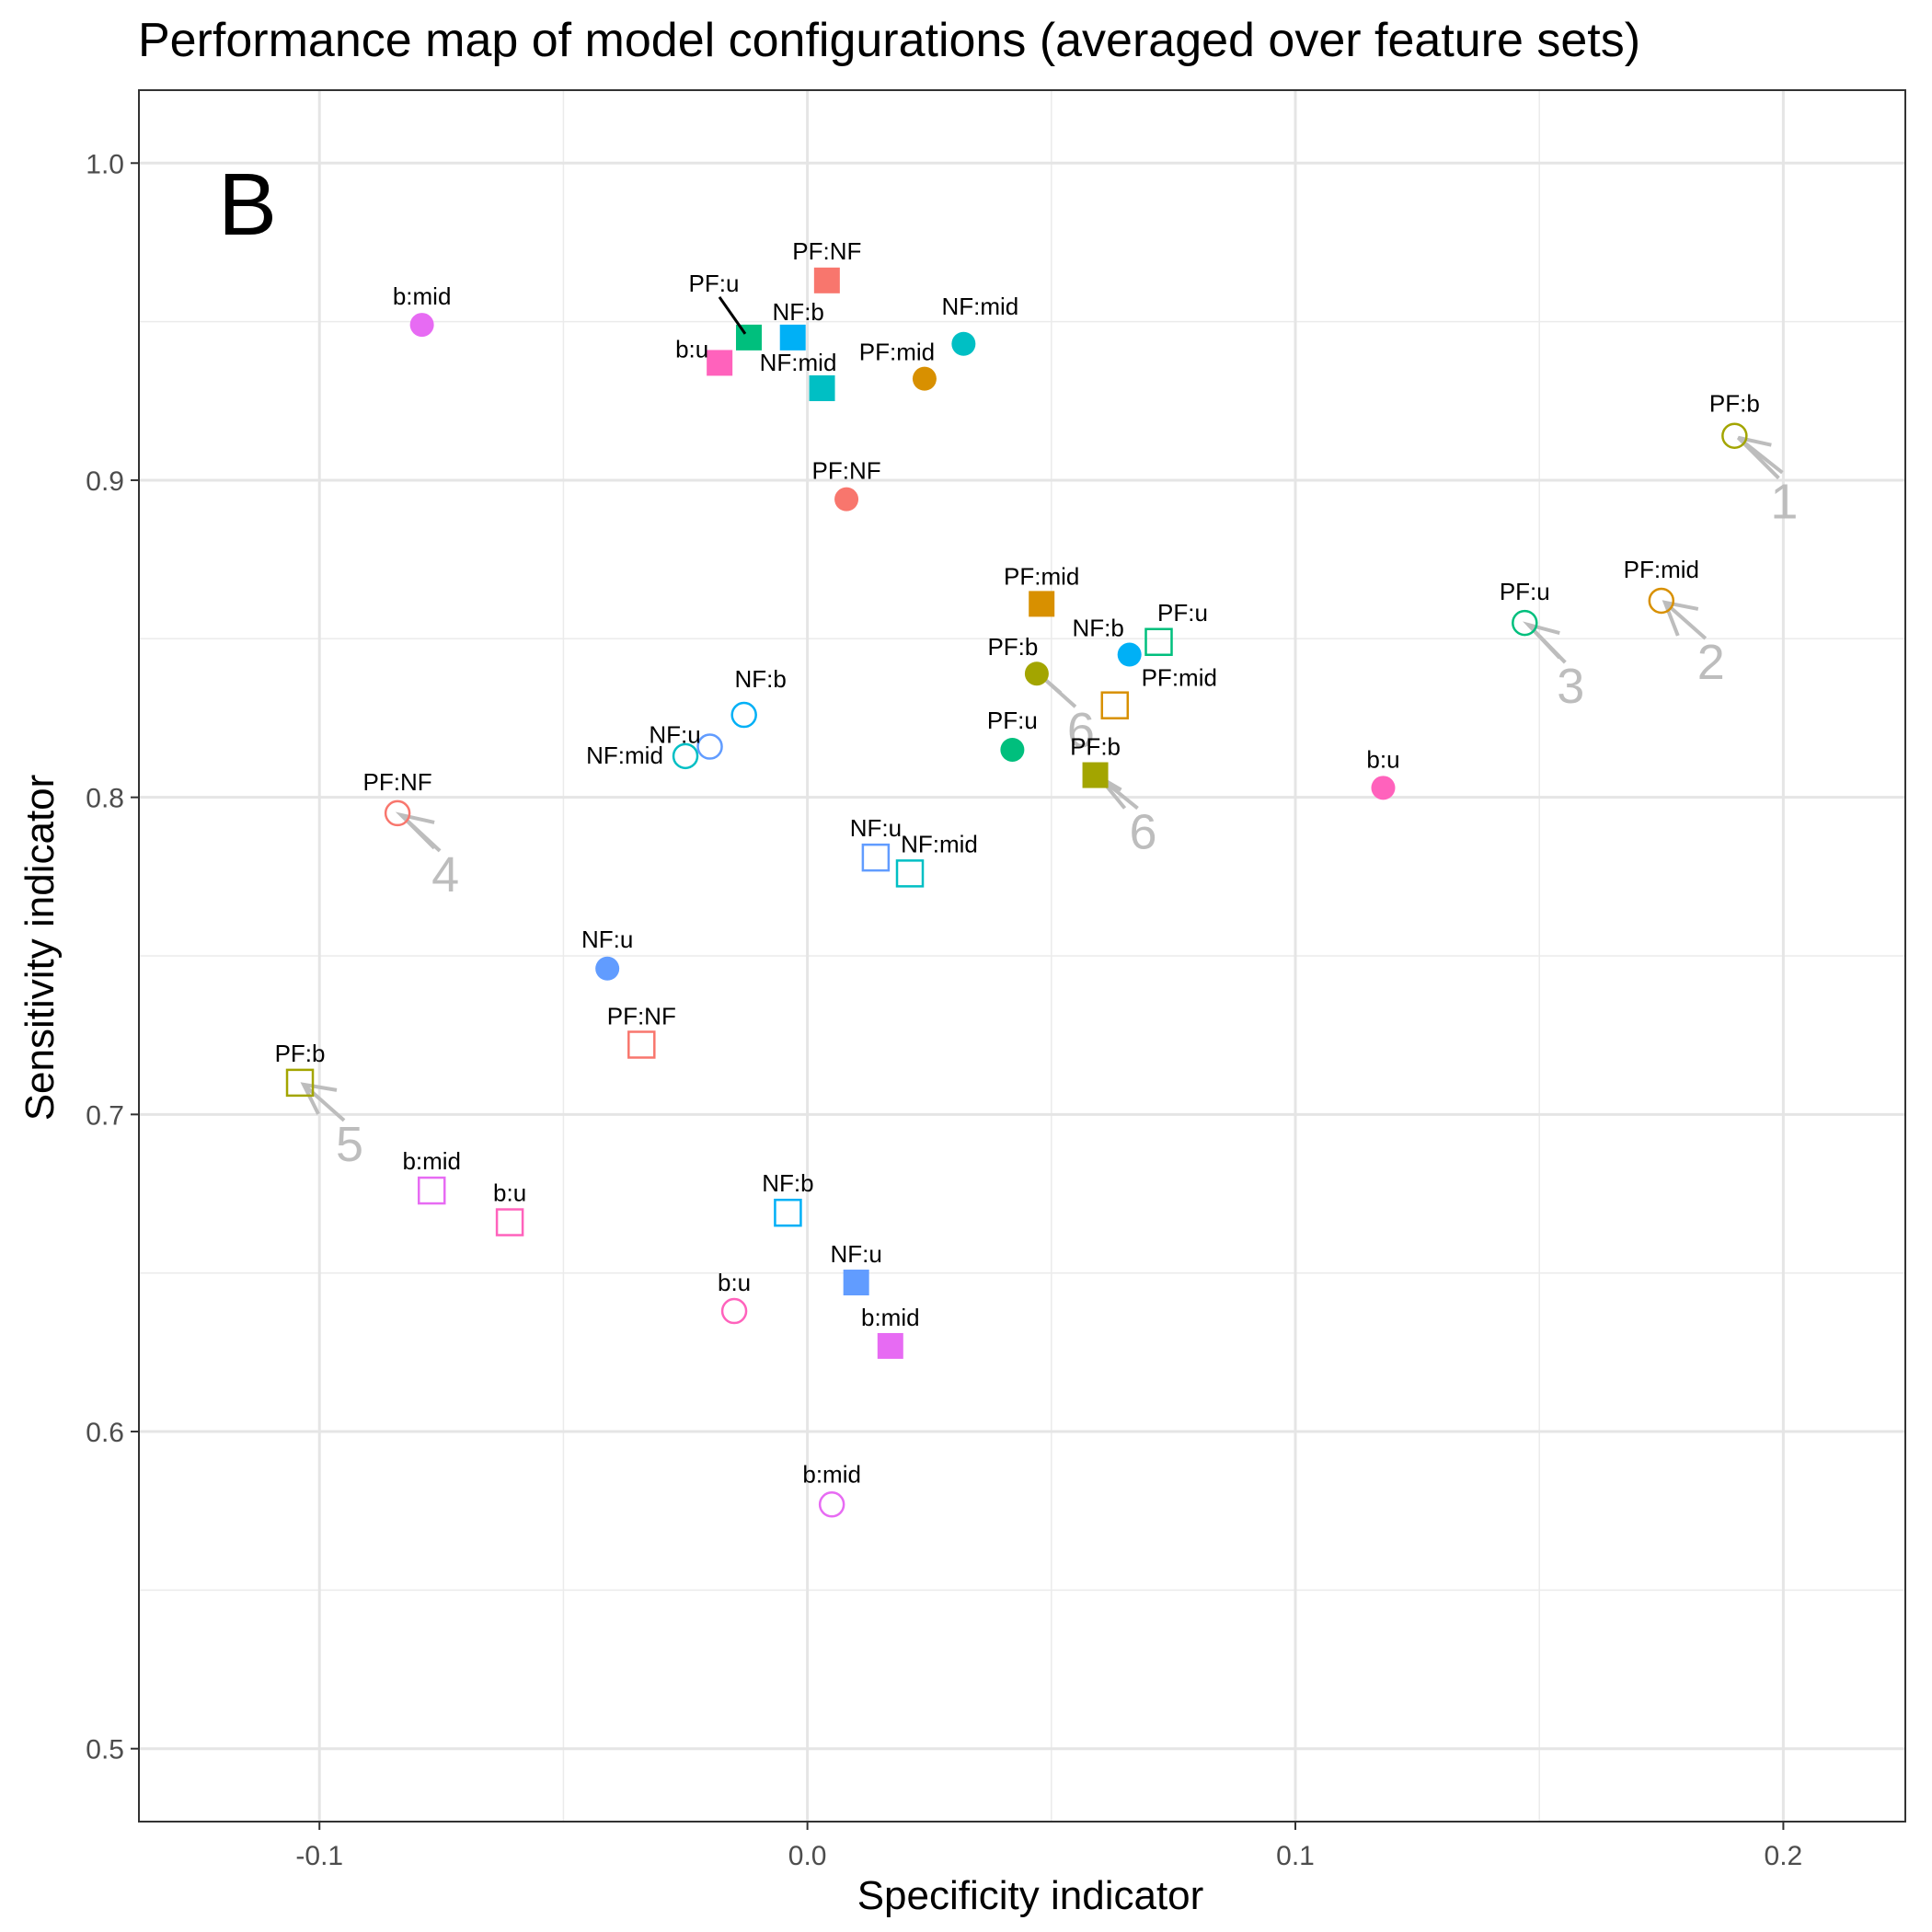 Image resolution: width=1932 pixels, height=1932 pixels. What do you see at coordinates (1784, 1856) in the screenshot?
I see `x-tick-label: 0.2` at bounding box center [1784, 1856].